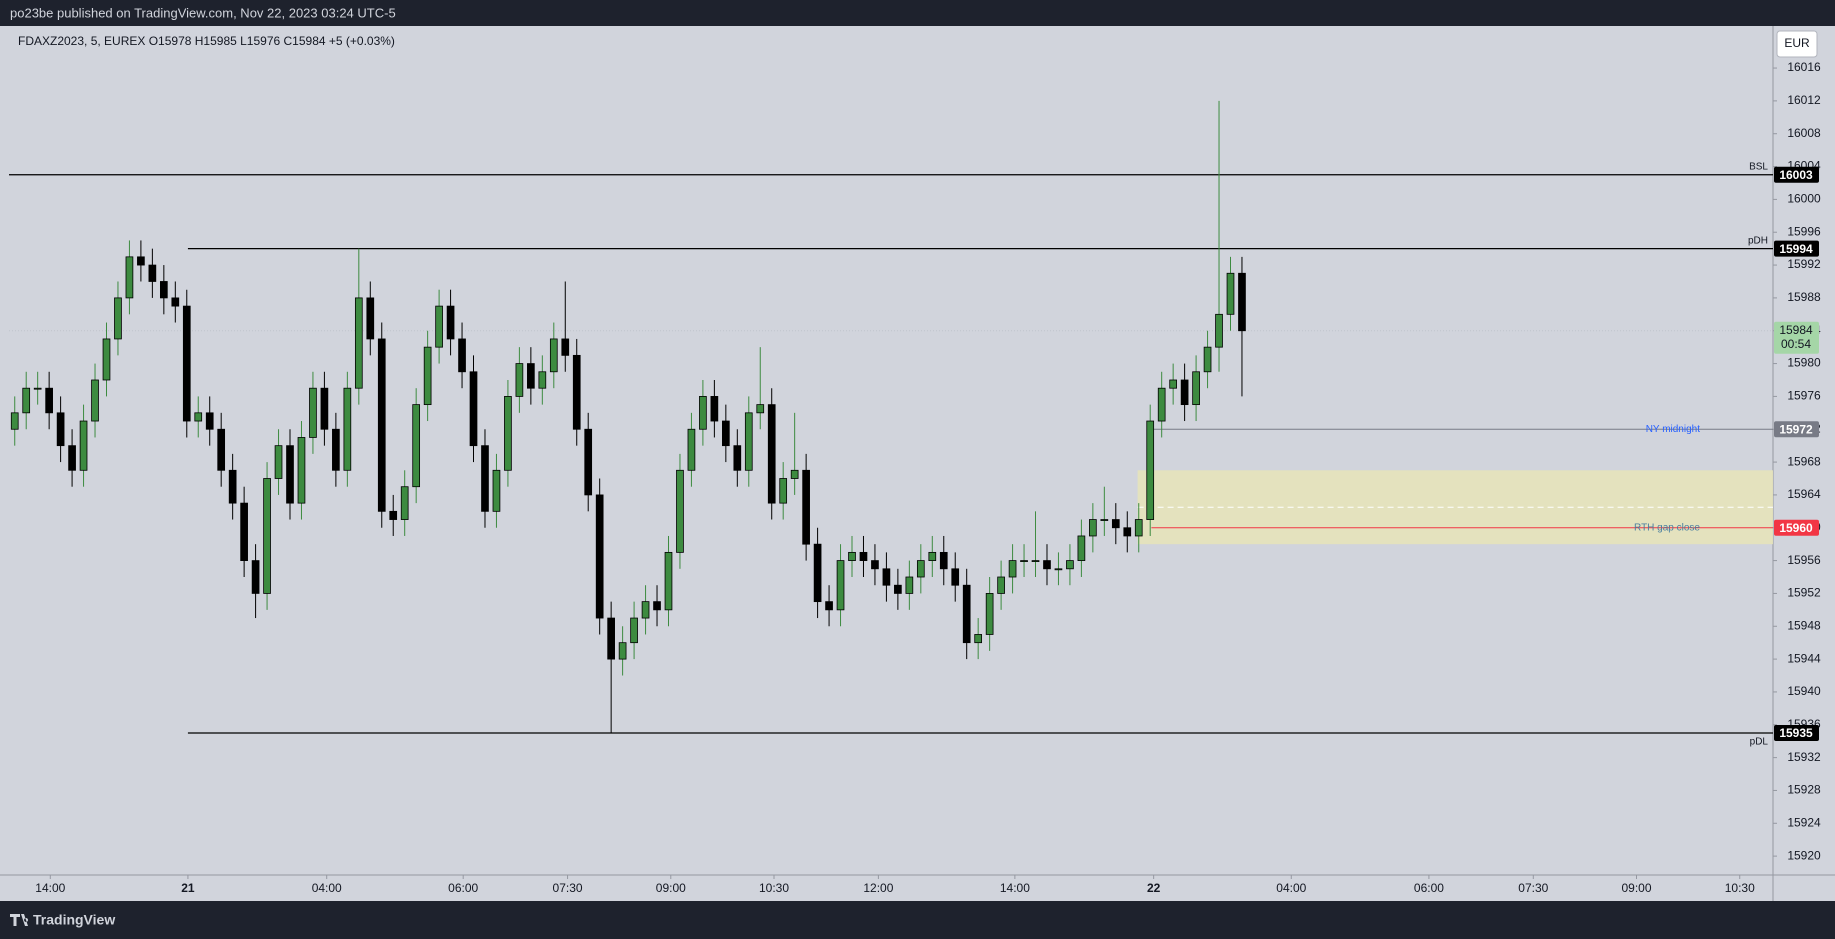  What do you see at coordinates (1804, 363) in the screenshot?
I see `y-tick-label: 15980` at bounding box center [1804, 363].